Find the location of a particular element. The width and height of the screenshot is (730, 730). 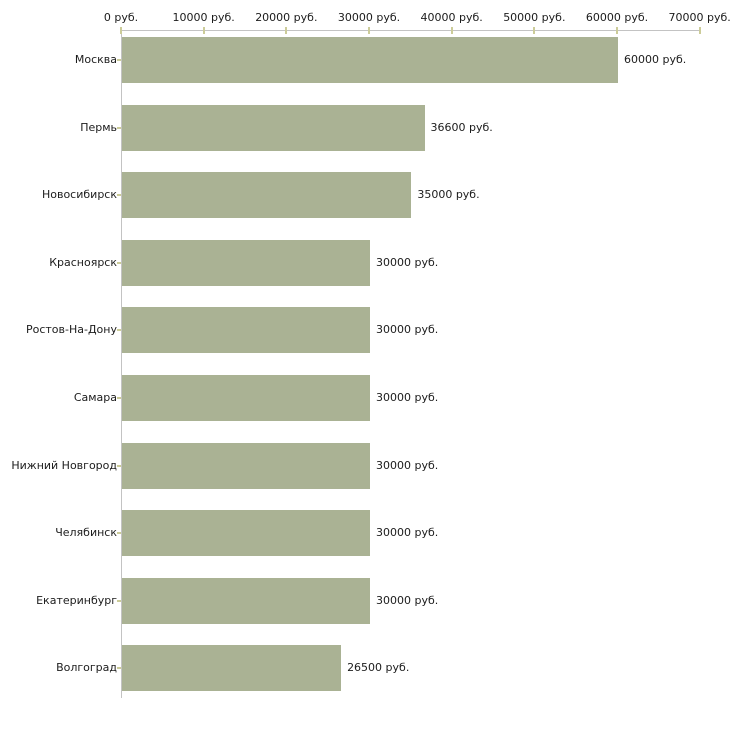

value-label: 35000 руб. is located at coordinates (448, 195).